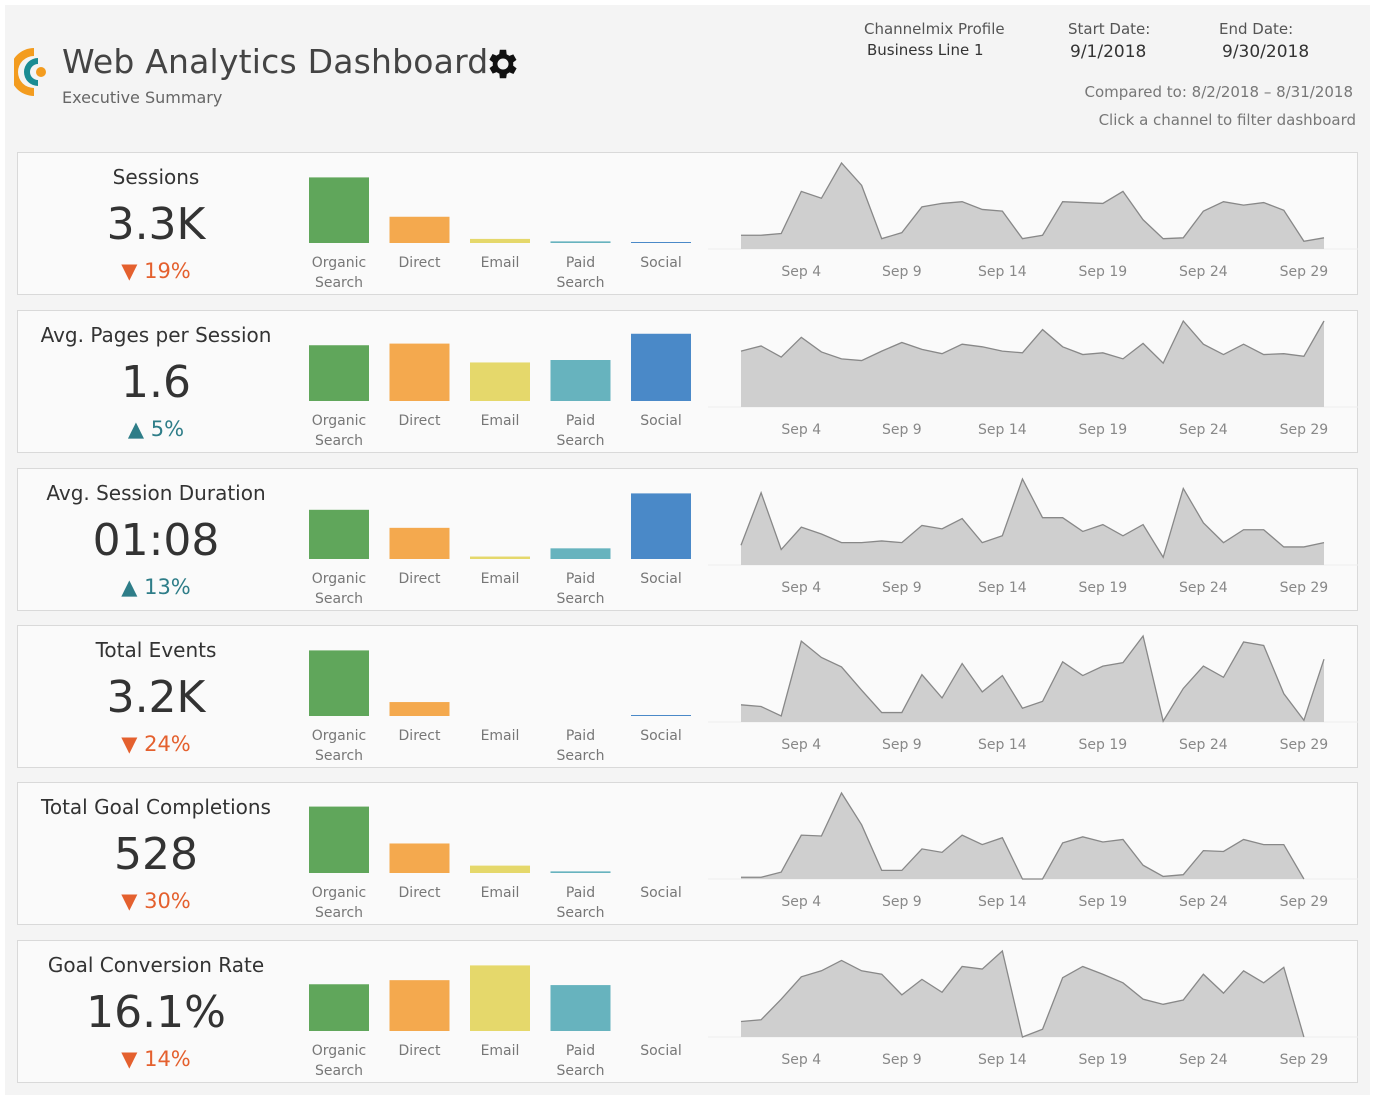 Image resolution: width=1375 pixels, height=1100 pixels. Describe the element at coordinates (503, 64) in the screenshot. I see `gear-icon` at that location.